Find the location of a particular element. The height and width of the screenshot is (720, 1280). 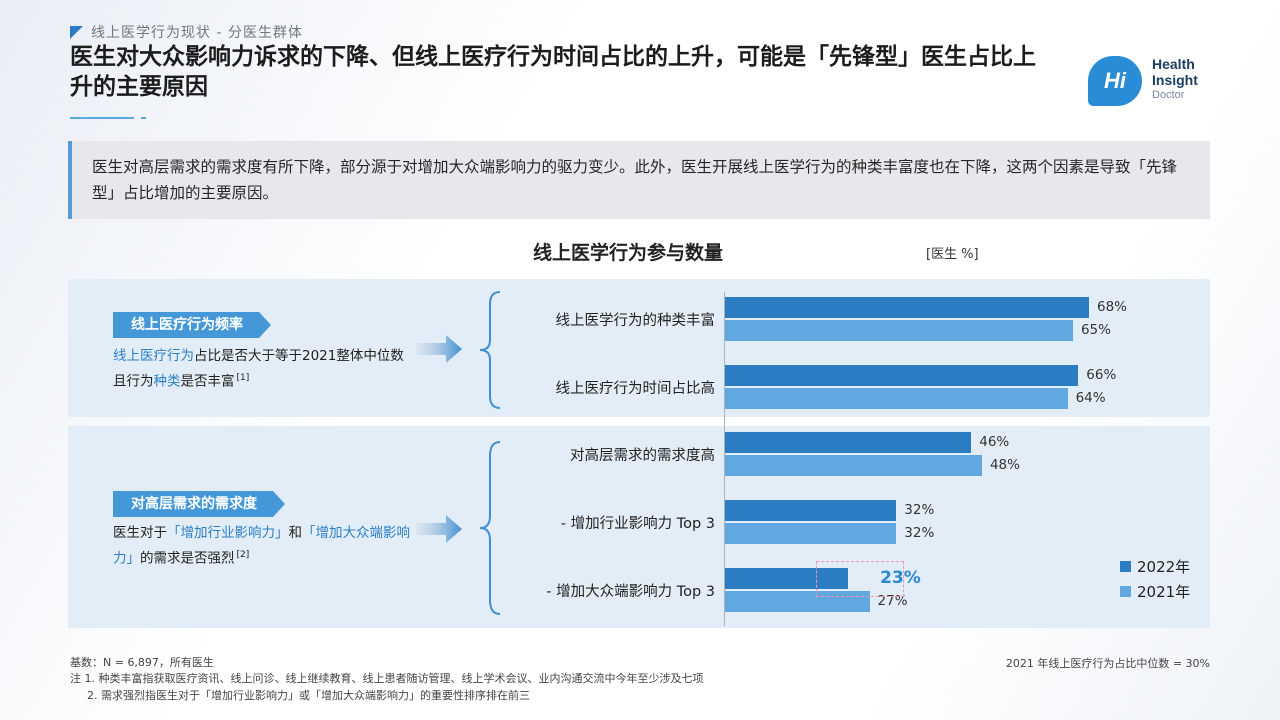

data-label: 27% is located at coordinates (892, 601).